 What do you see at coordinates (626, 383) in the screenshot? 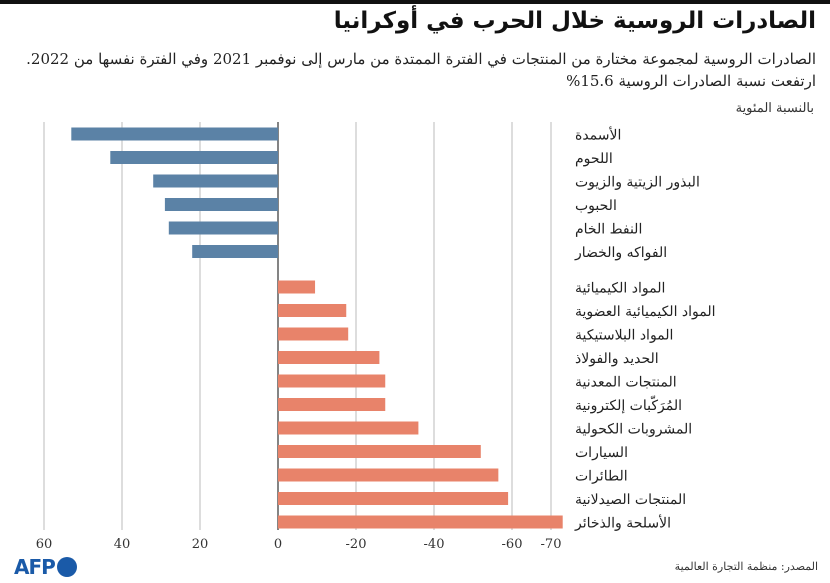
I see `category-label: المنتجات المعدنية` at bounding box center [626, 383].